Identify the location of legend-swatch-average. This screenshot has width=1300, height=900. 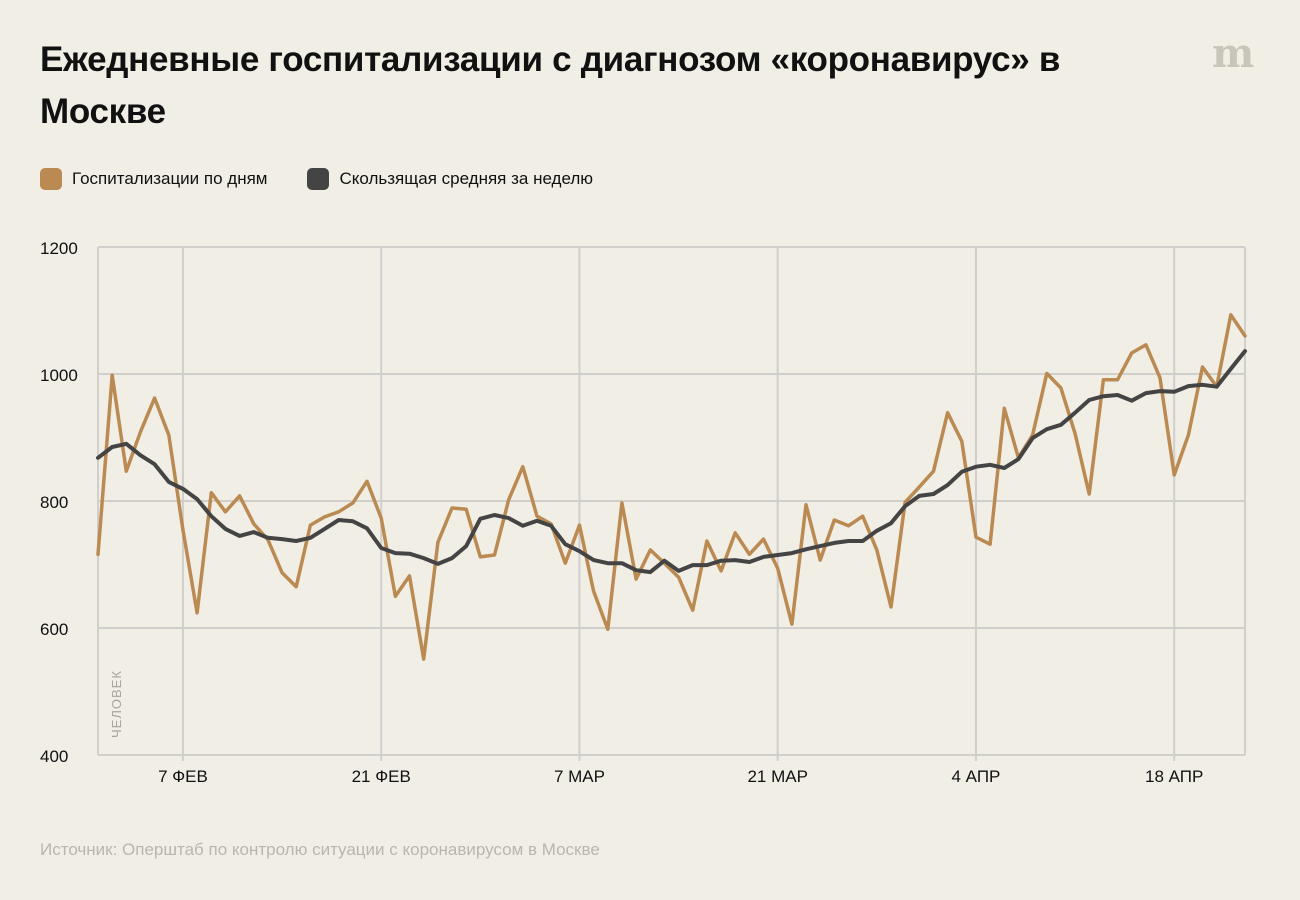
(318, 179).